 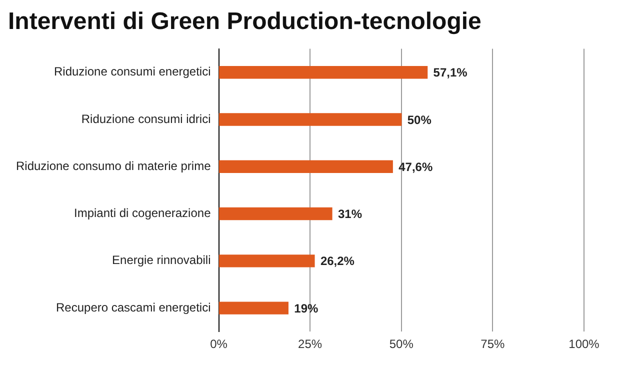 What do you see at coordinates (219, 344) in the screenshot?
I see `x-tick-label: 0%` at bounding box center [219, 344].